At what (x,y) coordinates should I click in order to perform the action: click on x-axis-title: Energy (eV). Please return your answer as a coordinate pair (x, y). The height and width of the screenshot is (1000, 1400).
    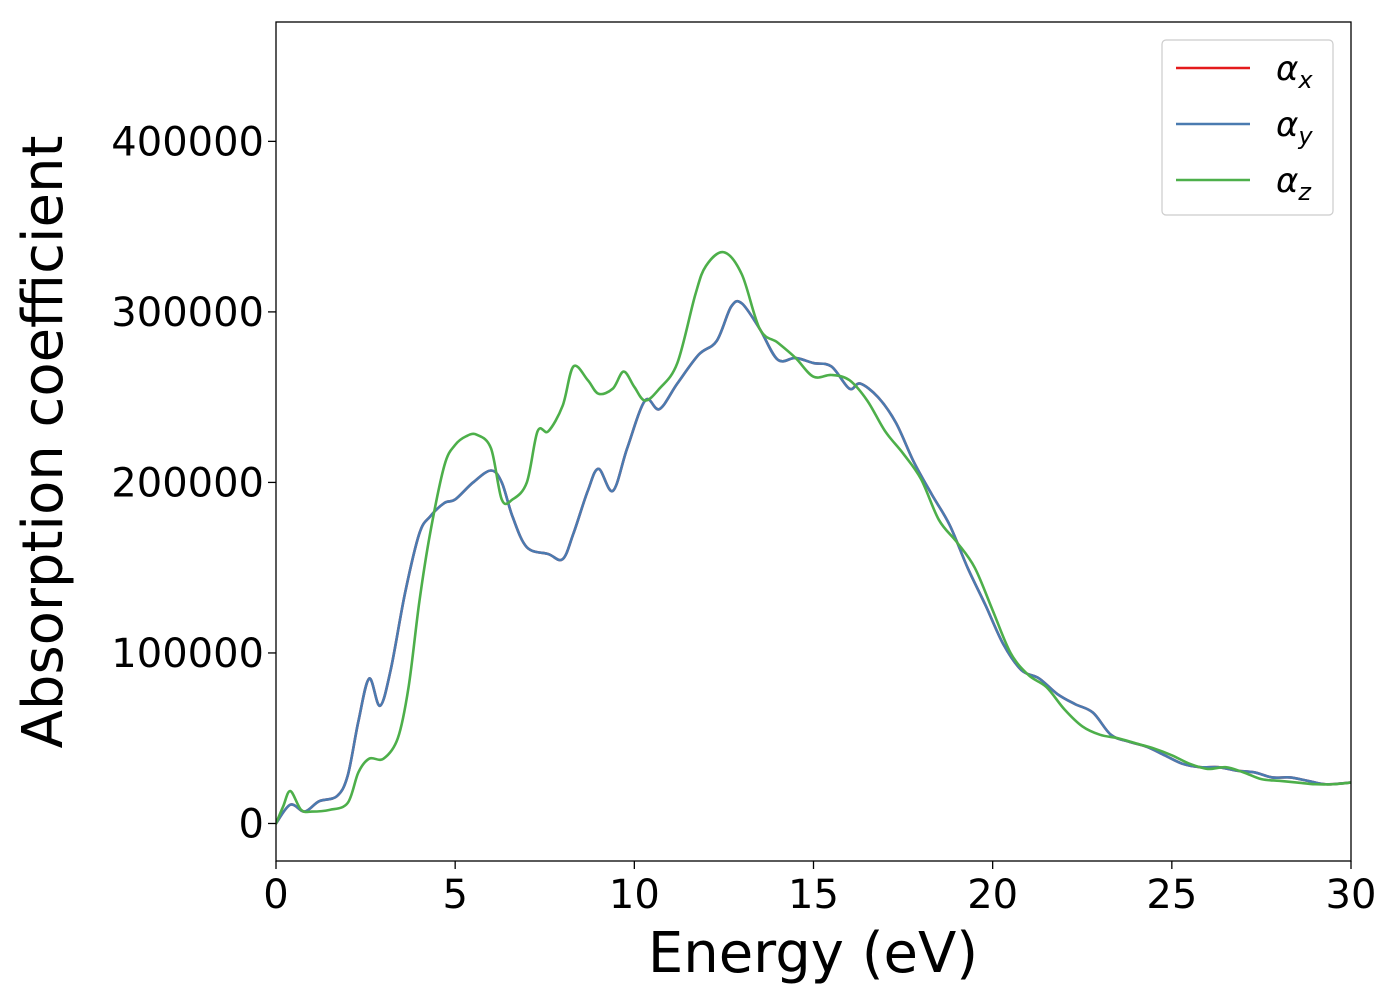
    Looking at the image, I should click on (813, 953).